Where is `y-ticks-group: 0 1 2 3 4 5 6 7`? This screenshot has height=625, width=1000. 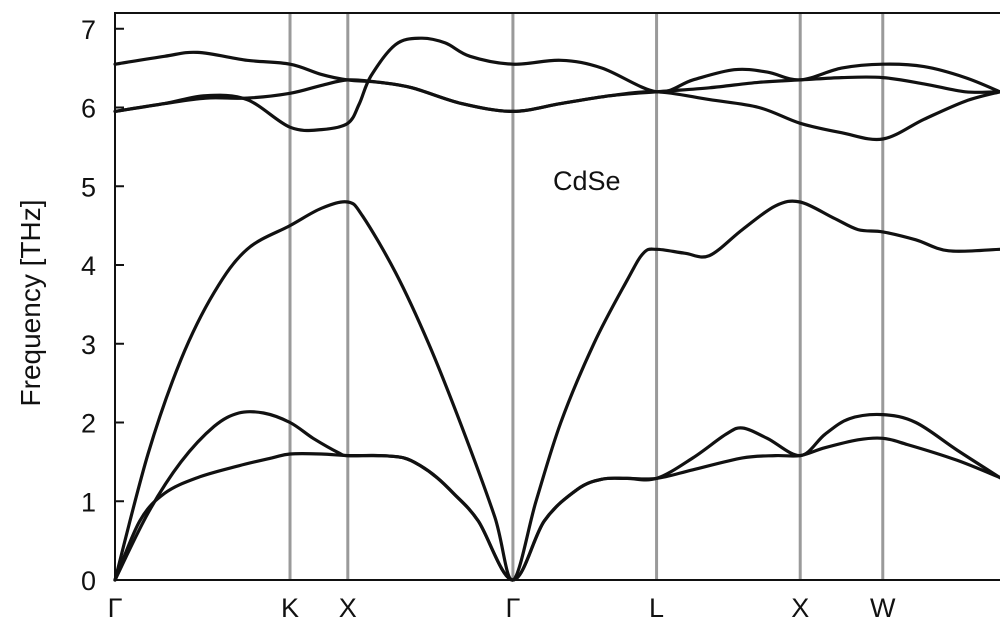 y-ticks-group: 0 1 2 3 4 5 6 7 is located at coordinates (102, 305).